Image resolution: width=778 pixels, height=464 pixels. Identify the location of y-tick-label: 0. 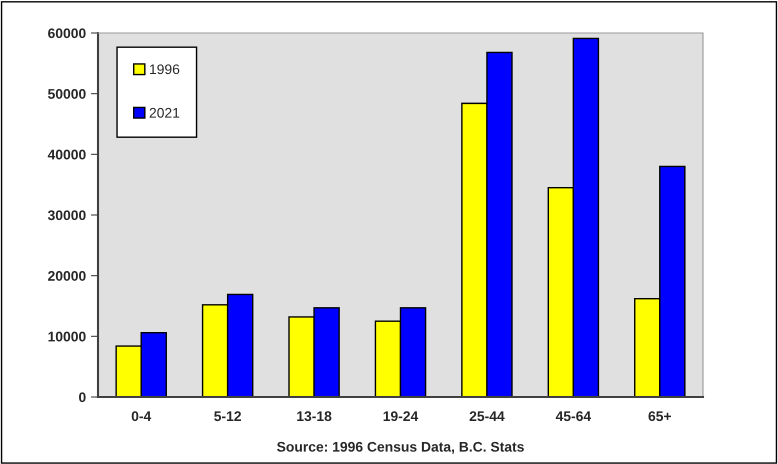
(82, 397).